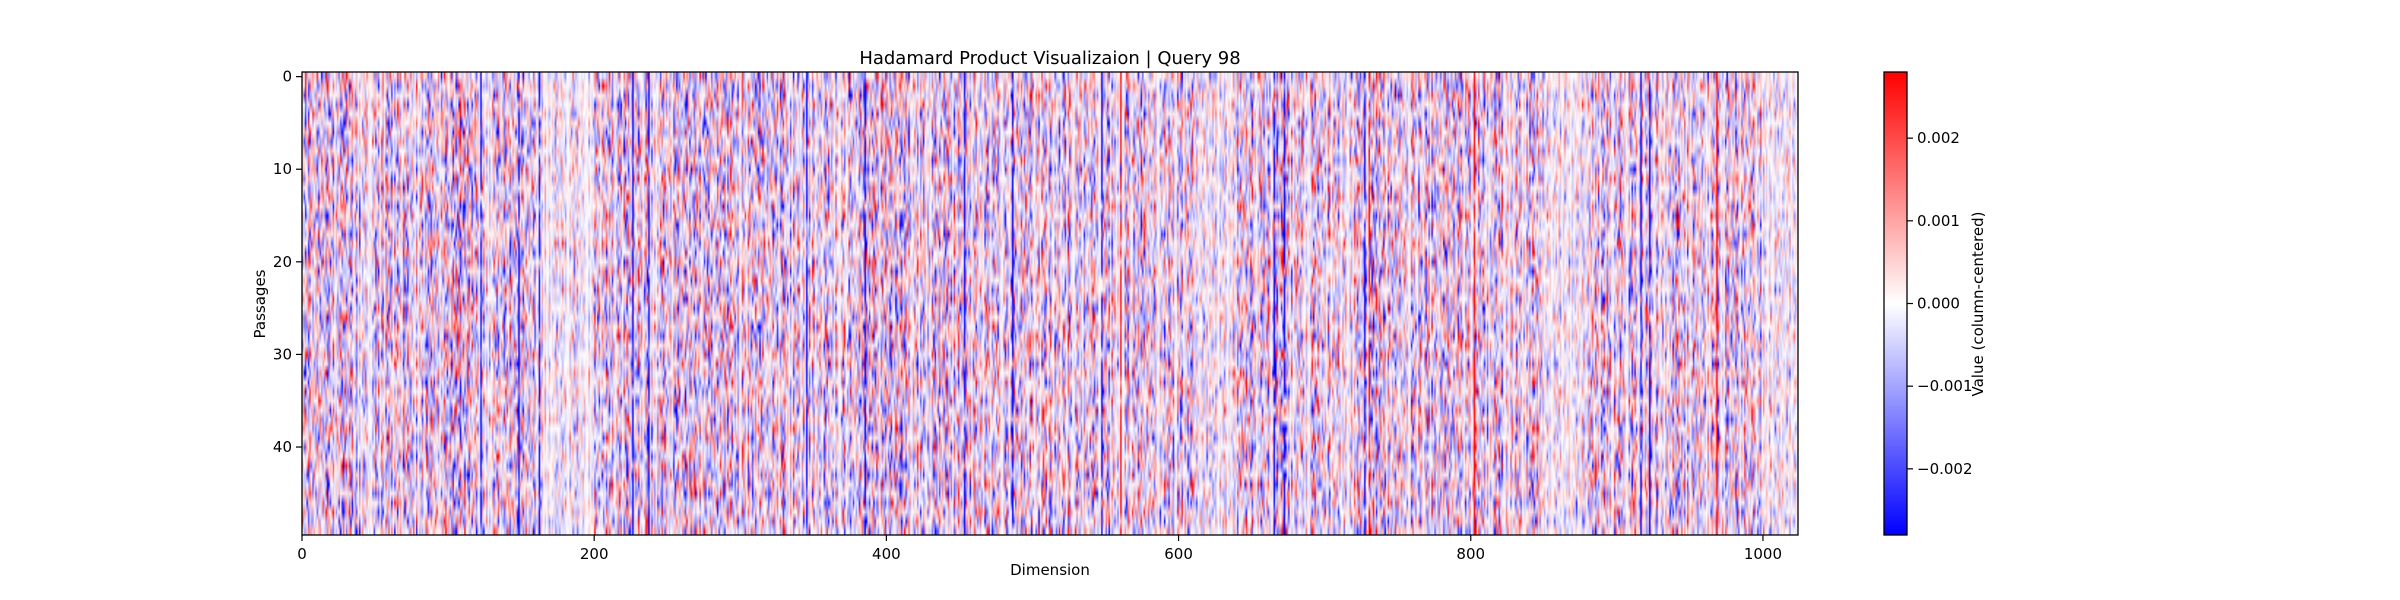  I want to click on colorbar-label: Value (column-centered), so click(1978, 304).